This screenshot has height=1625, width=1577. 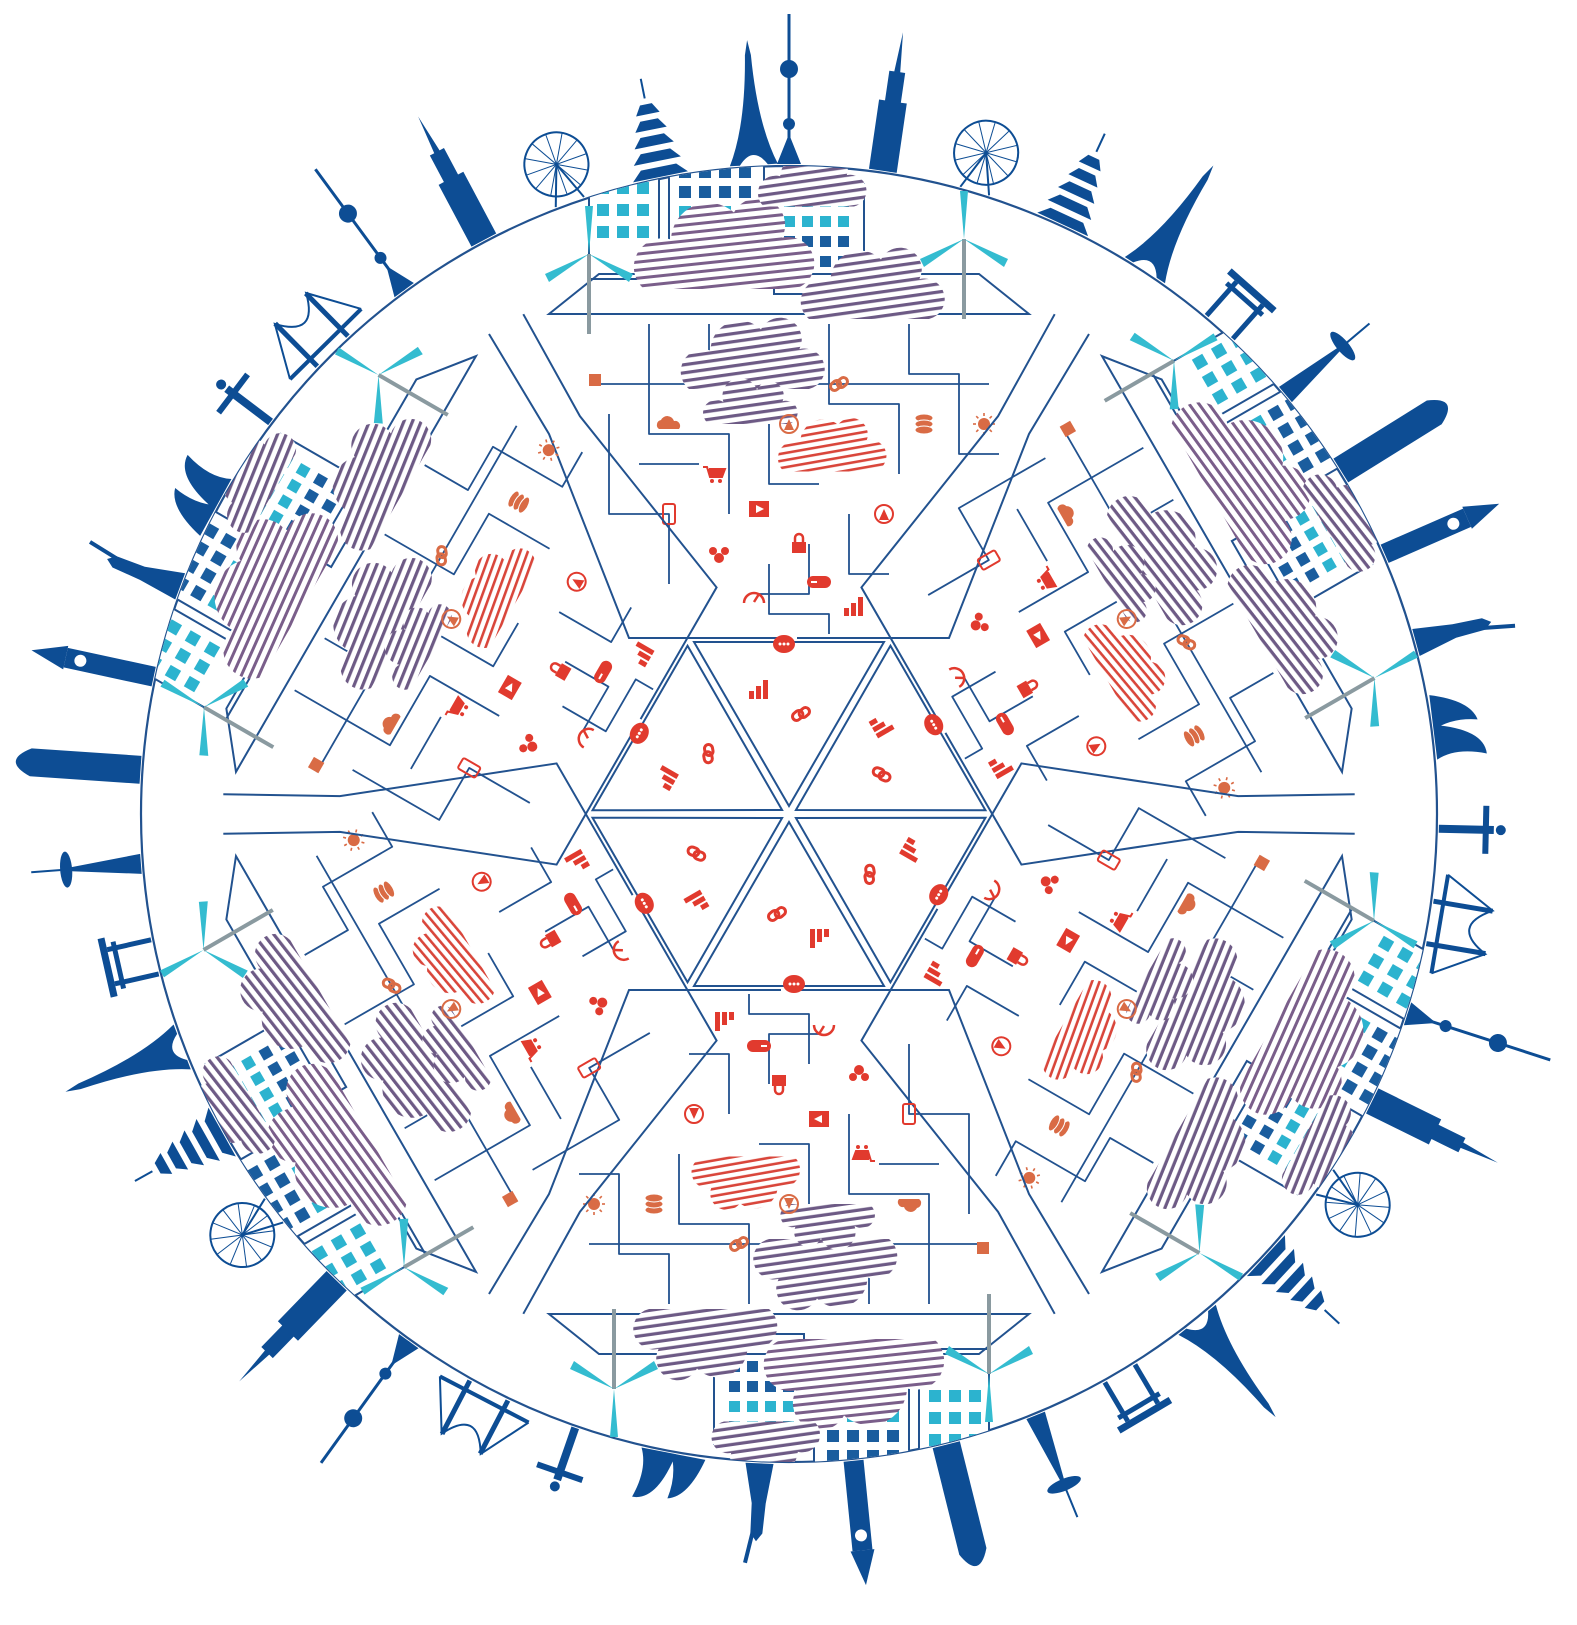 I want to click on gamepad-icon, so click(x=1004, y=724).